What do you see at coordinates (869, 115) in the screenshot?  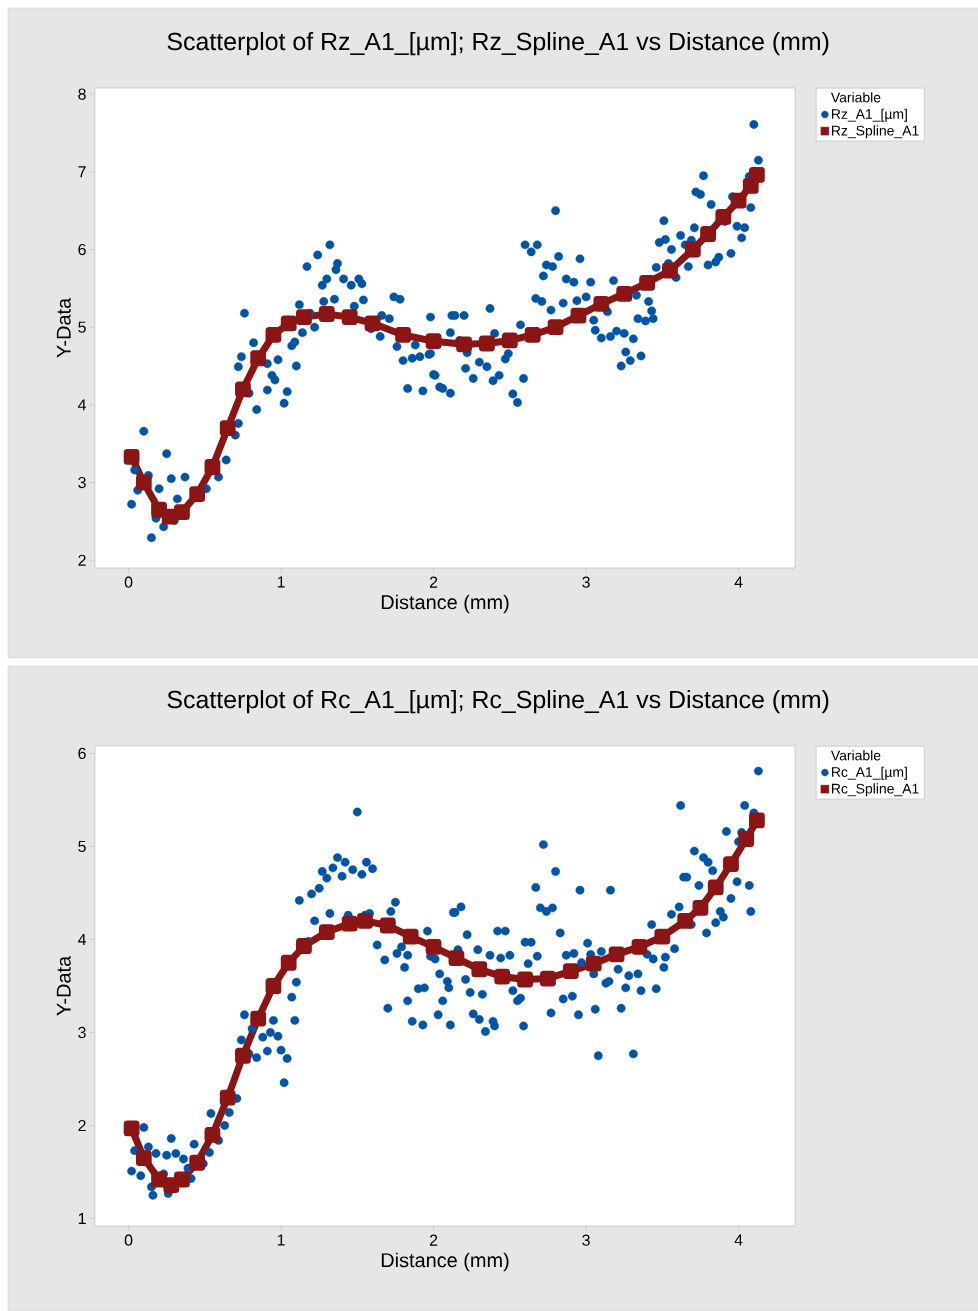 I see `legend-label: Rz_A1_[µm]` at bounding box center [869, 115].